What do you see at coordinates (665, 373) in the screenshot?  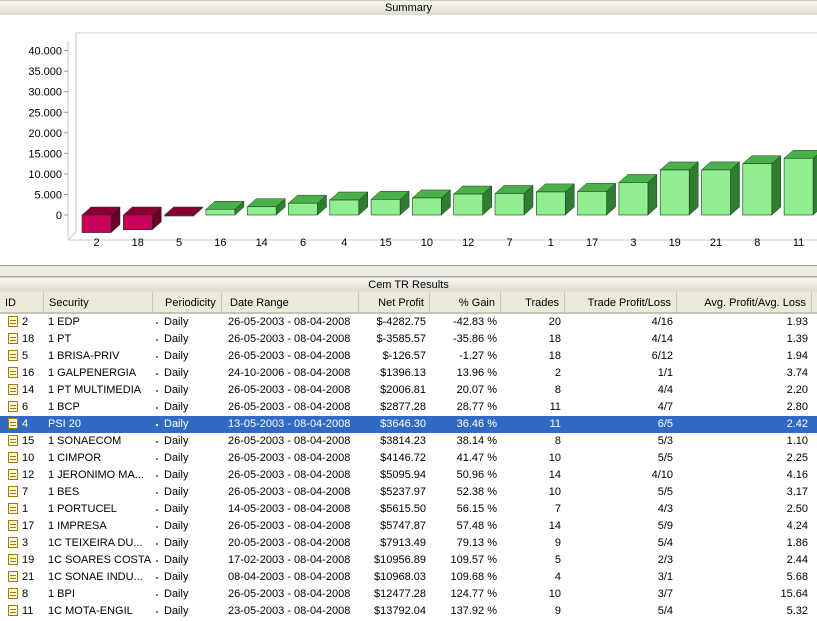 I see `cell-tpl: 1/1` at bounding box center [665, 373].